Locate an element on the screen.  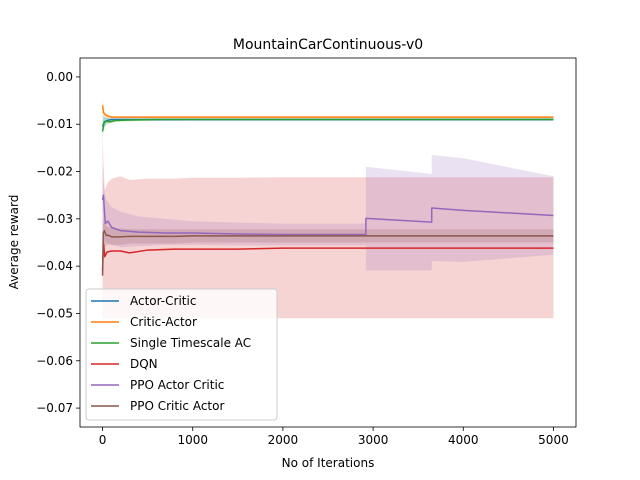
dqn-line is located at coordinates (327, 256).